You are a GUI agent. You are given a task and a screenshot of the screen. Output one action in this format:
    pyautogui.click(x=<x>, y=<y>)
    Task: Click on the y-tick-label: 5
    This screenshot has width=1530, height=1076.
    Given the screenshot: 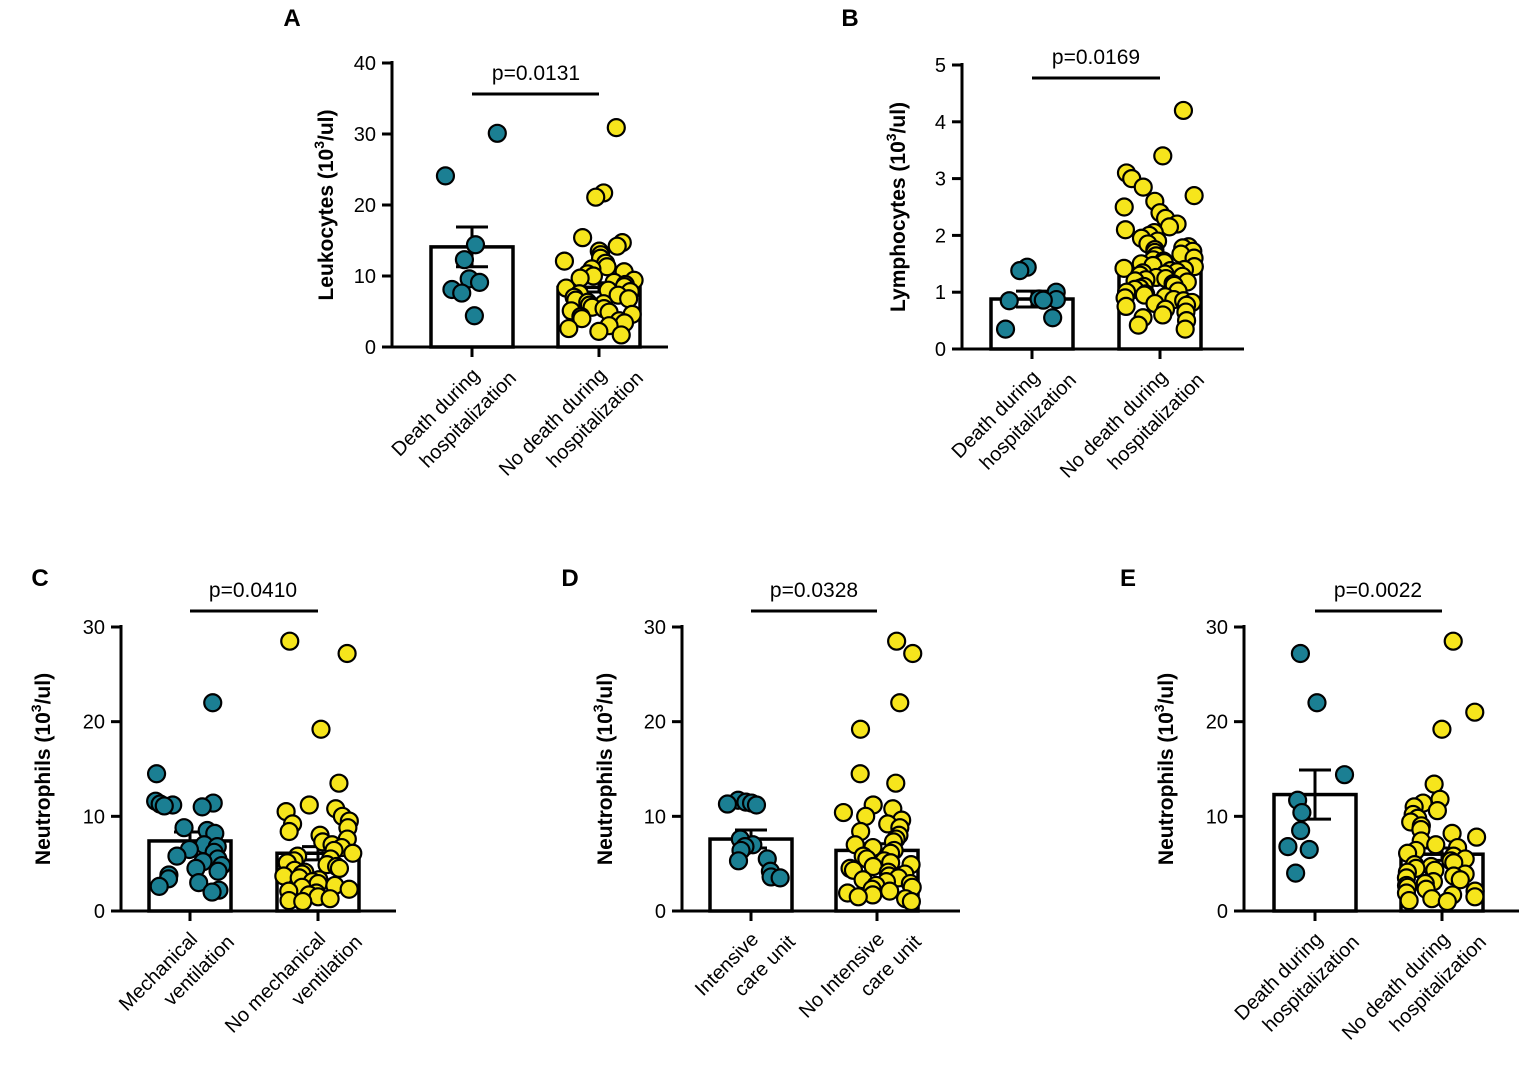 What is the action you would take?
    pyautogui.click(x=940, y=66)
    